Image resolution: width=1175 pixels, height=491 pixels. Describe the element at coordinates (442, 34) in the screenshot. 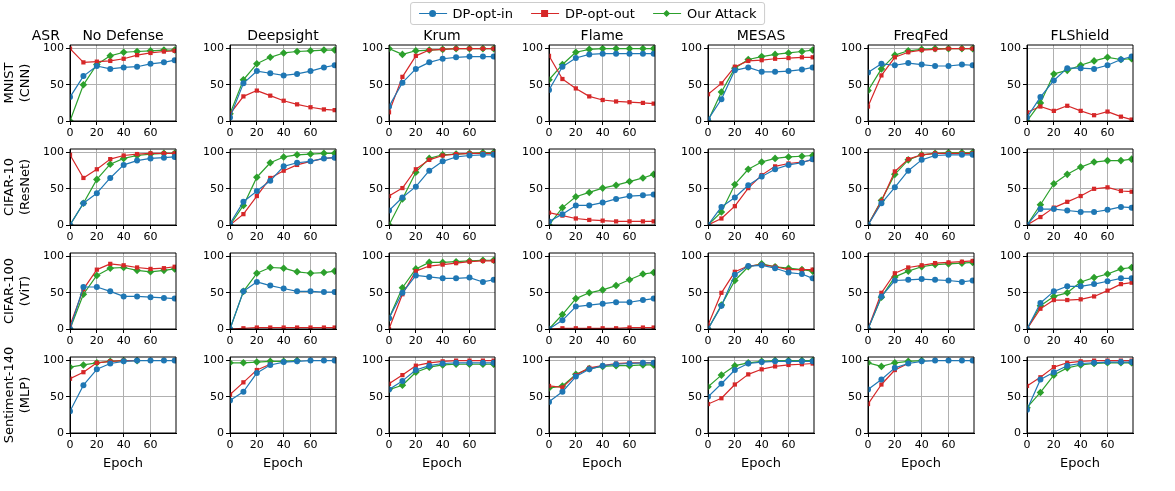

I see `chart-title: Krum` at that location.